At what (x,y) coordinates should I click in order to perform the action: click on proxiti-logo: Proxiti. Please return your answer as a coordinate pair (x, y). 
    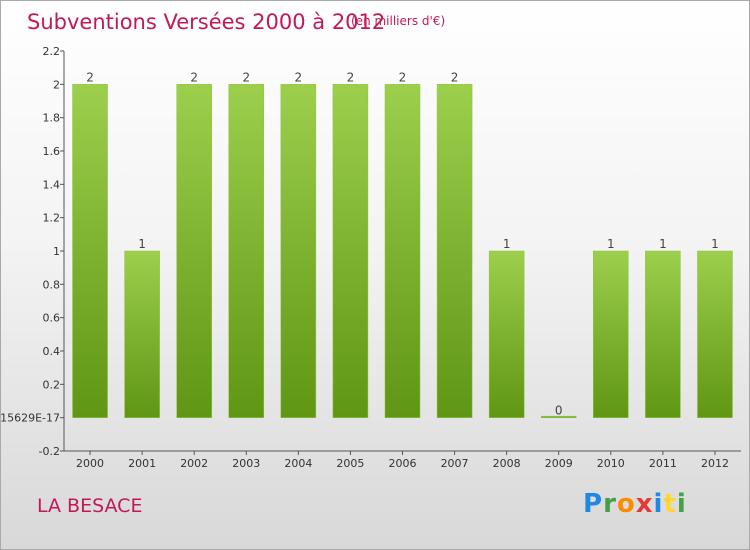
    Looking at the image, I should click on (635, 504).